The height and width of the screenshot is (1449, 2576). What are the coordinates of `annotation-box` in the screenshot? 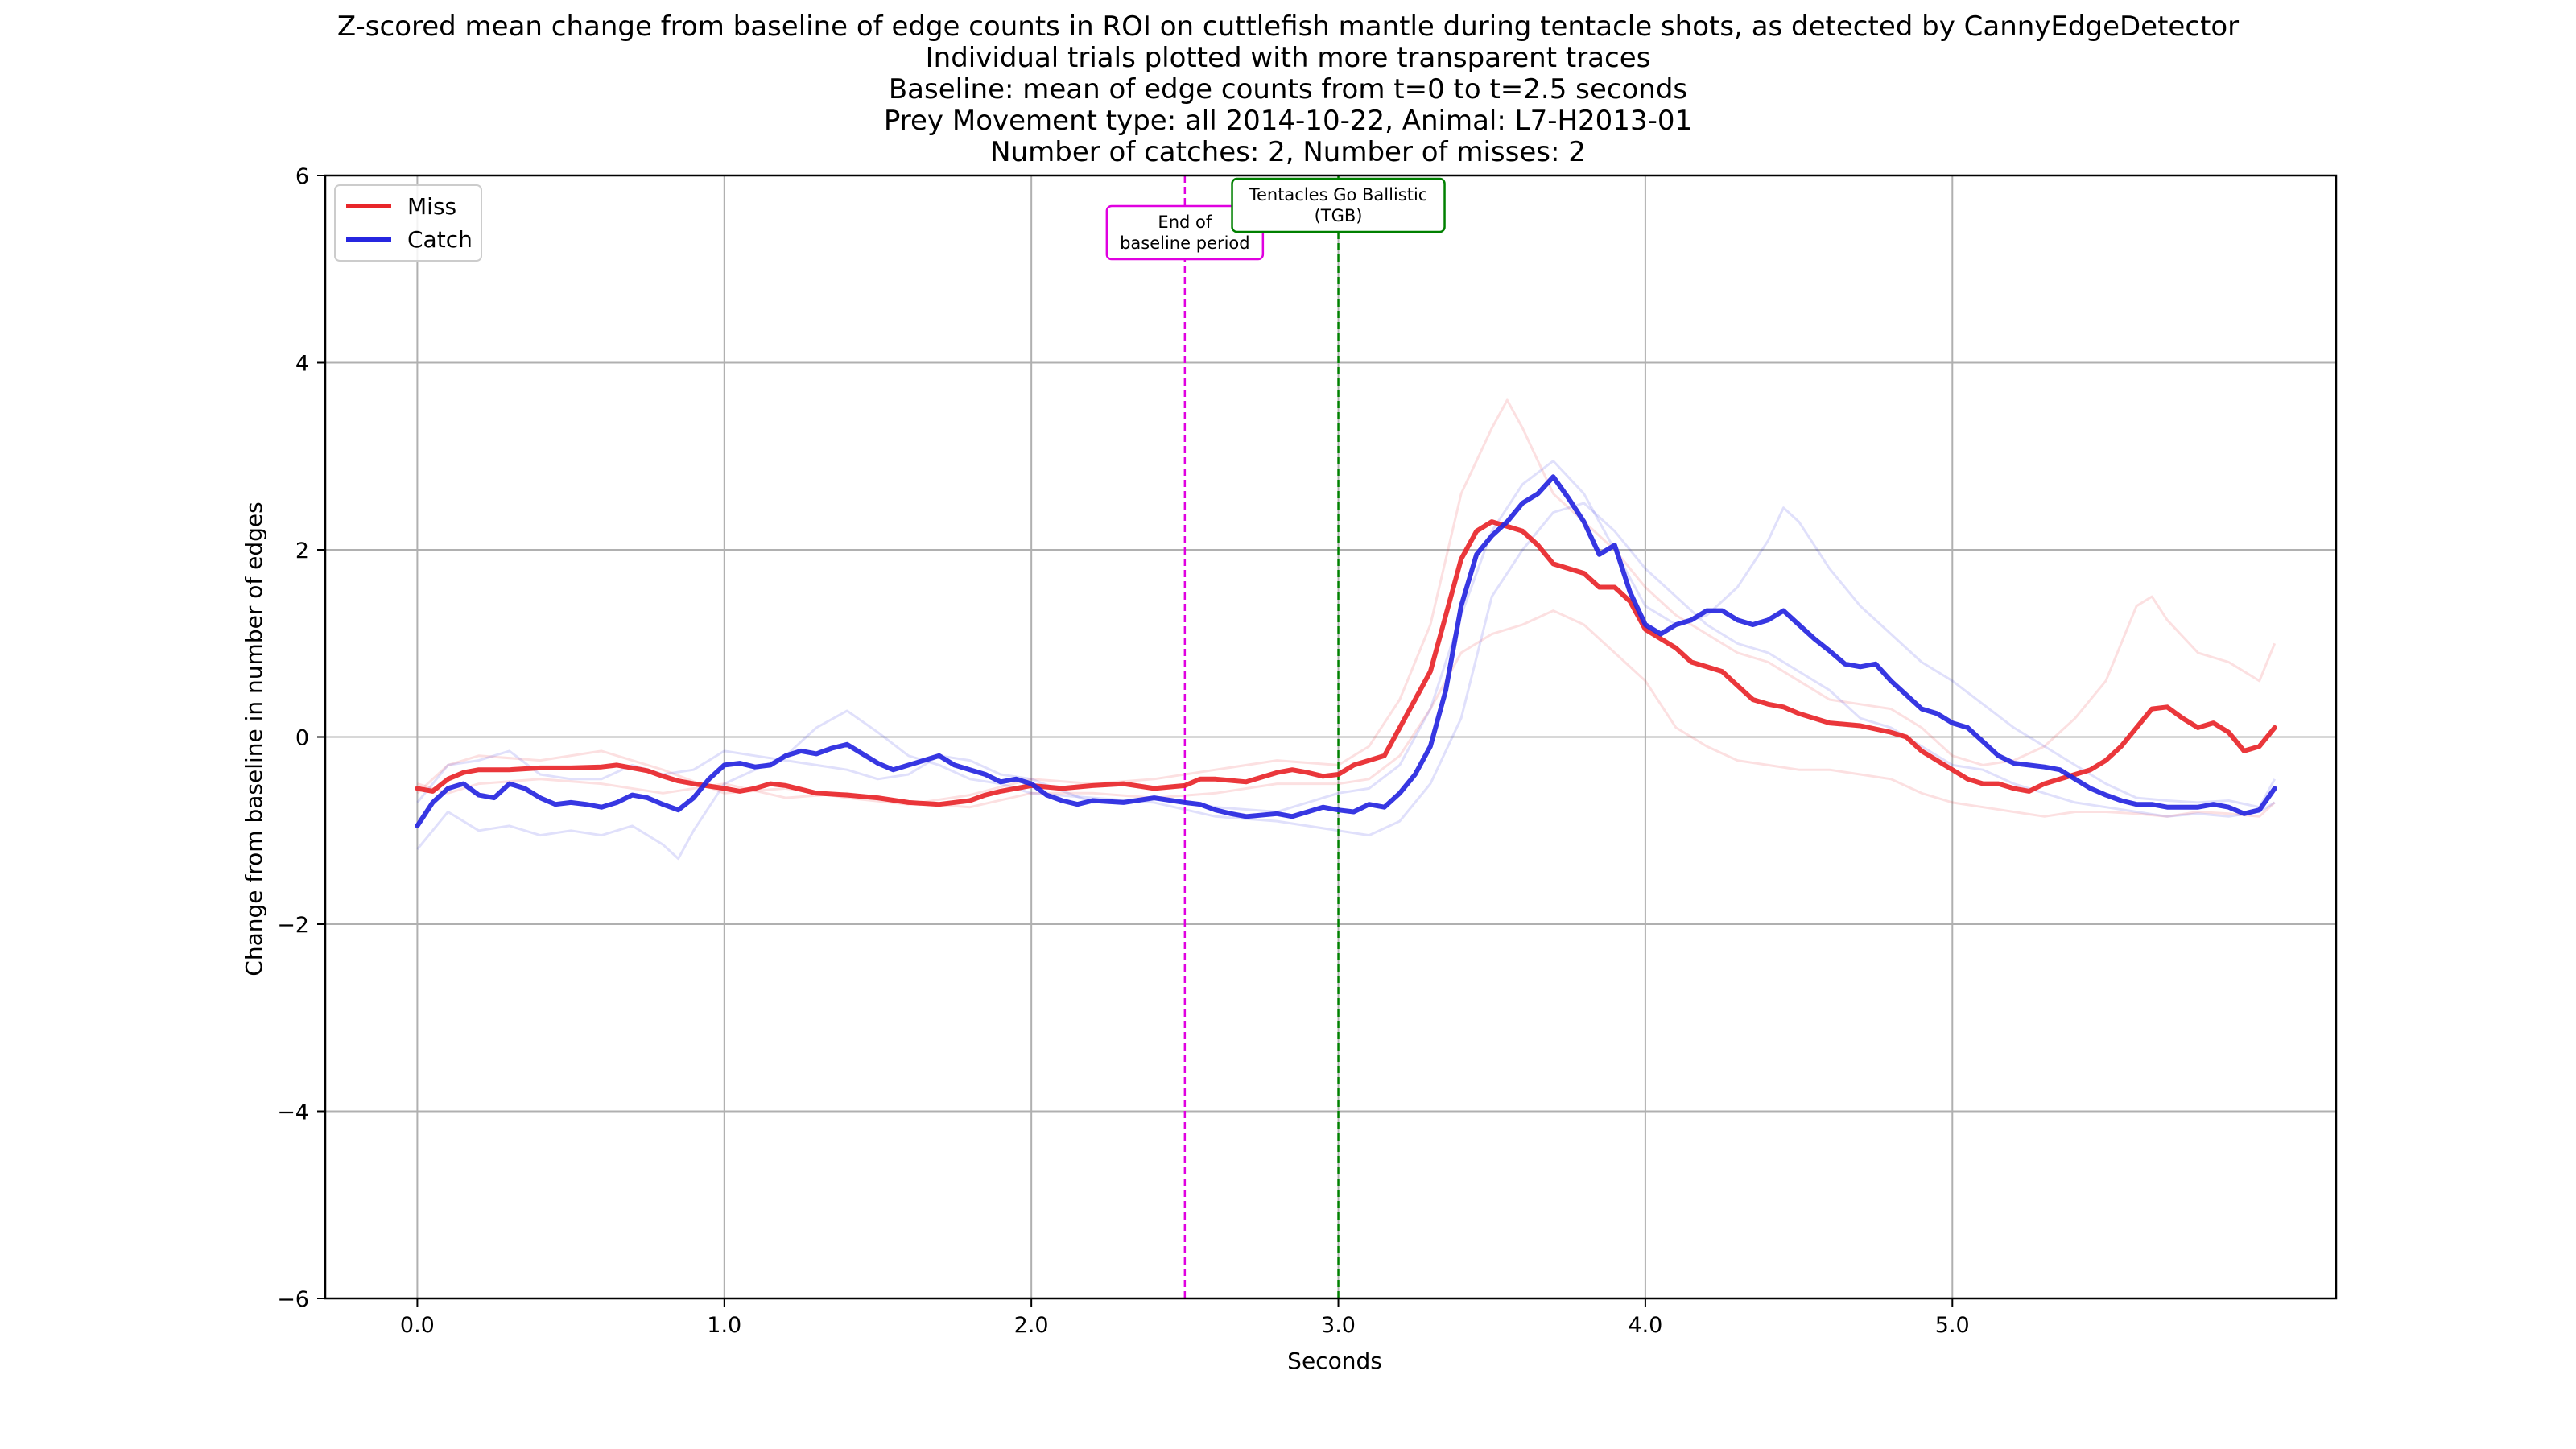 It's located at (1338, 205).